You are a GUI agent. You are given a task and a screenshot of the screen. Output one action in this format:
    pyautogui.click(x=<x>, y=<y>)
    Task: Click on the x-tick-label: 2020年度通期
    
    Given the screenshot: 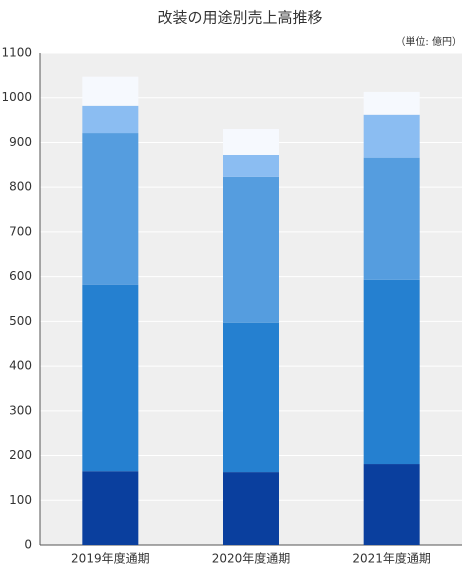 What is the action you would take?
    pyautogui.click(x=251, y=558)
    